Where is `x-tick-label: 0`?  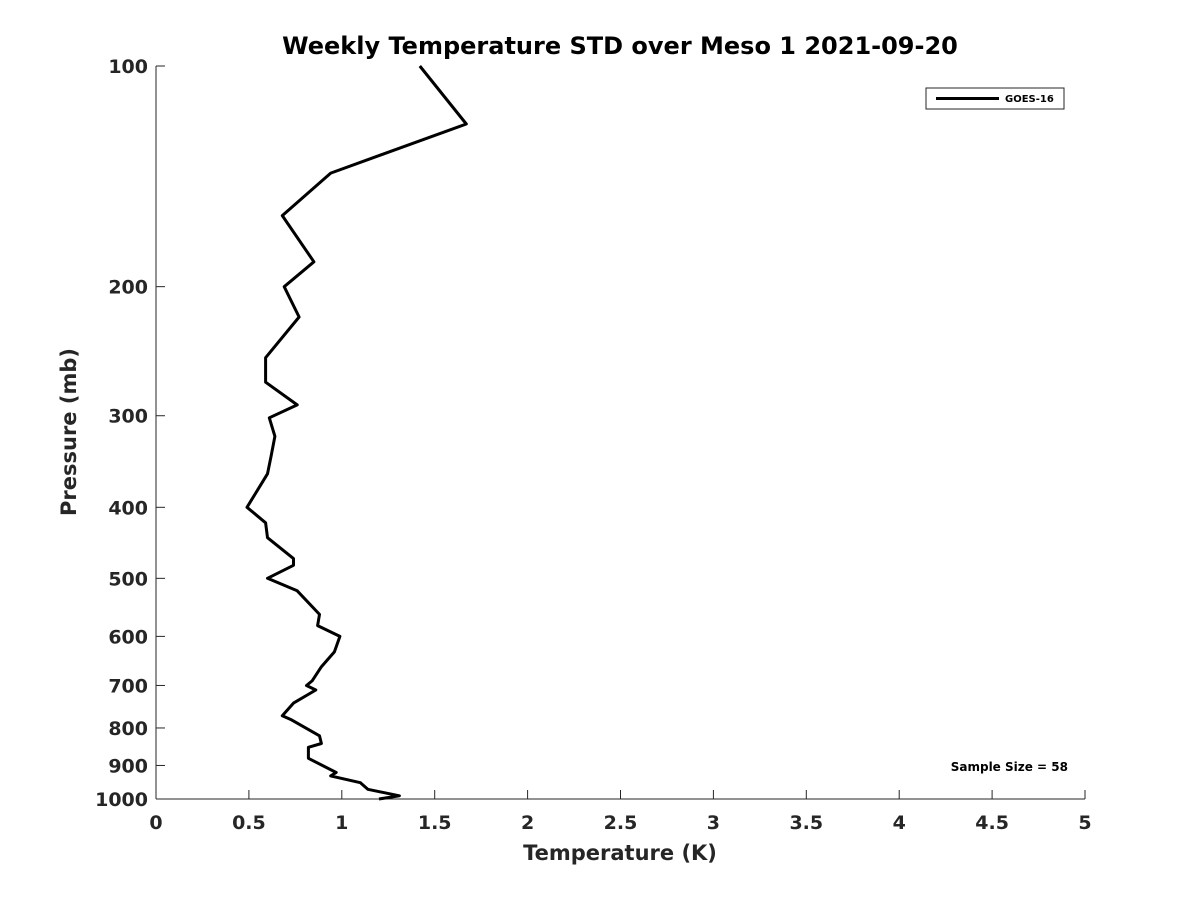 x-tick-label: 0 is located at coordinates (155, 823).